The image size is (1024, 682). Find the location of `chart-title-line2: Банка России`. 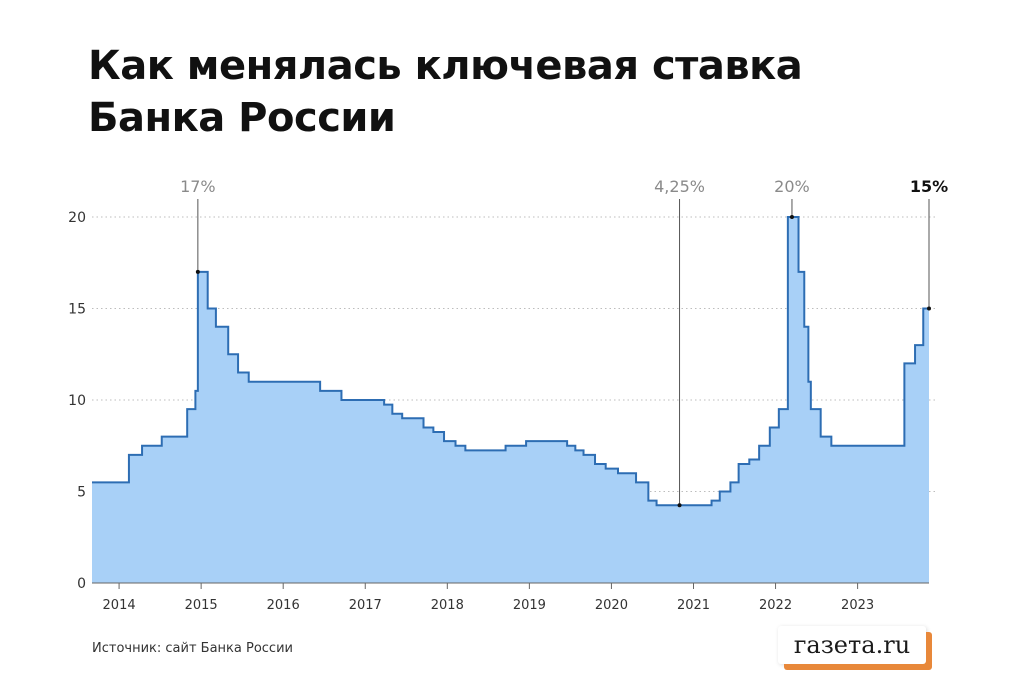

chart-title-line2: Банка России is located at coordinates (242, 118).